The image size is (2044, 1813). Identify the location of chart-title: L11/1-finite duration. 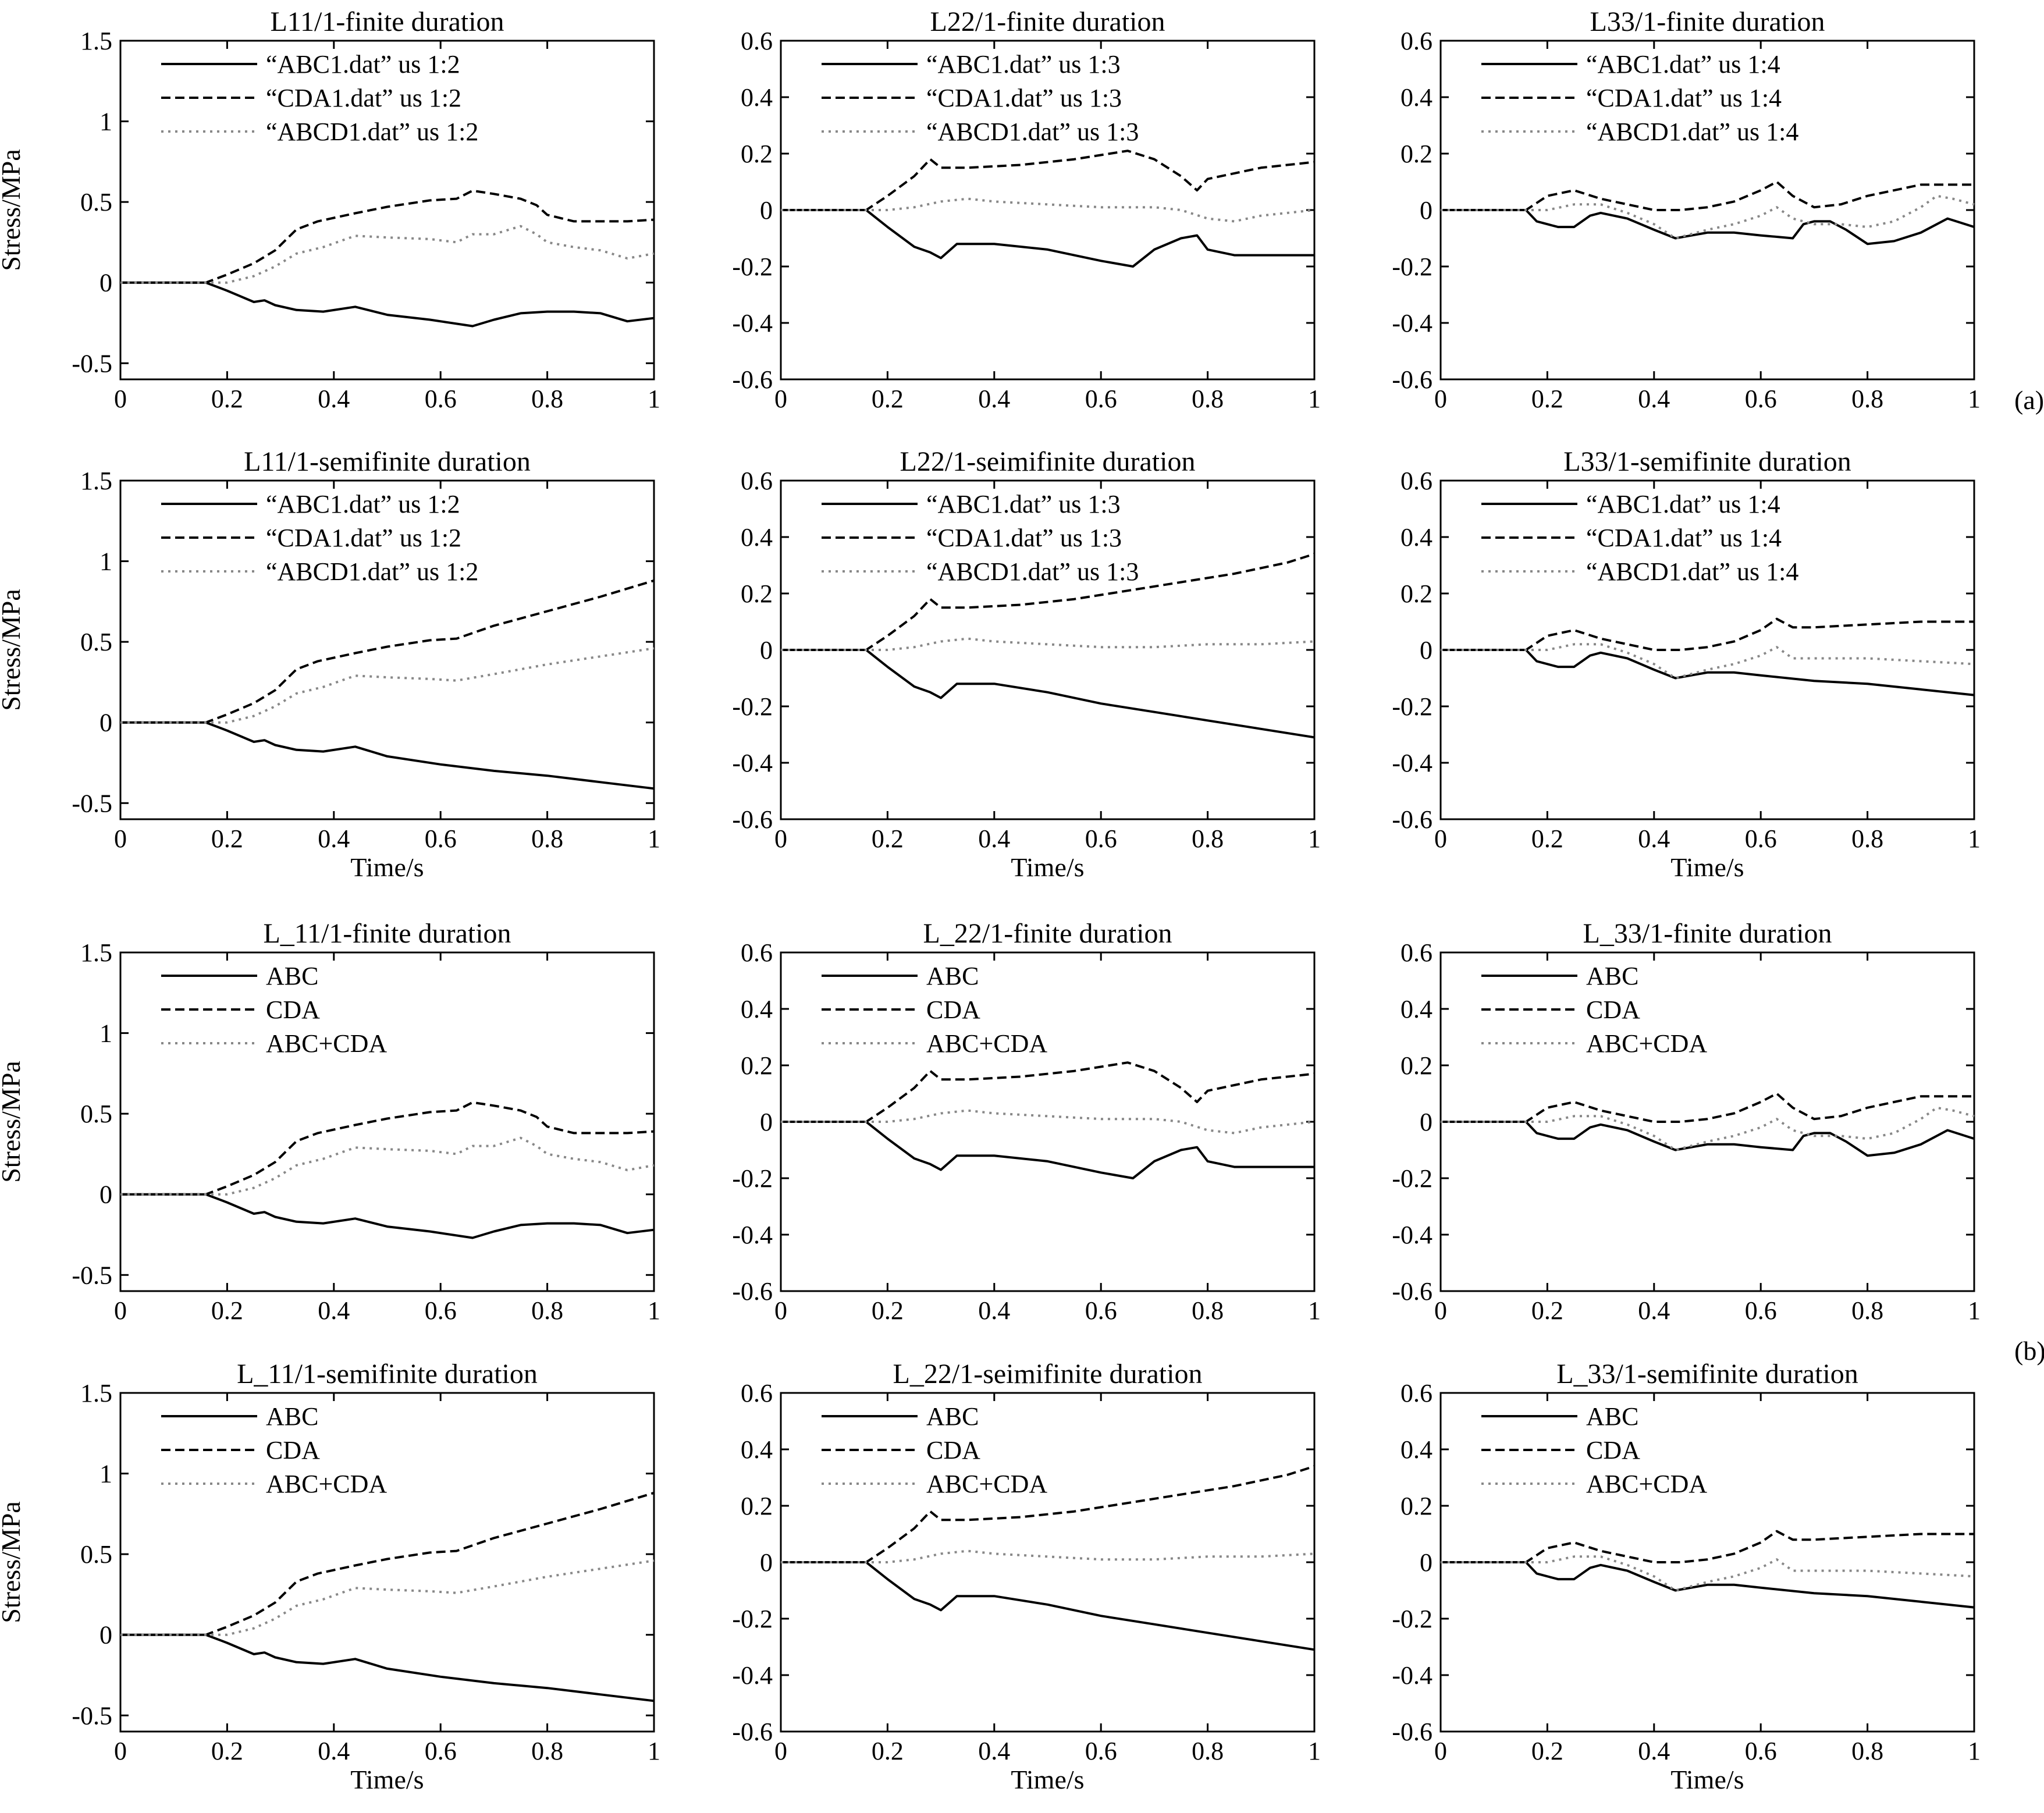
(387, 21).